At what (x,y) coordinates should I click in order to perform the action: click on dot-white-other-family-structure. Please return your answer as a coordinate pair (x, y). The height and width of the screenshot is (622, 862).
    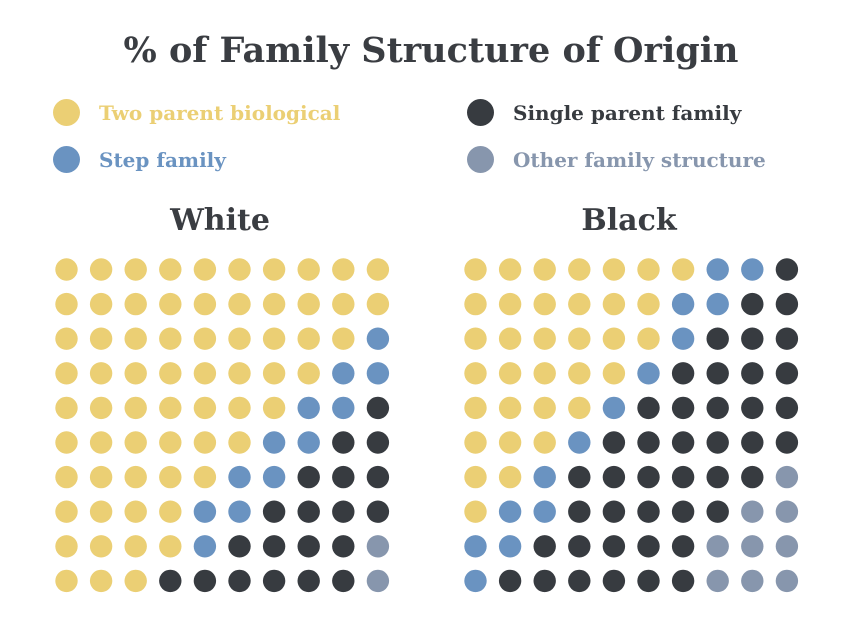
    Looking at the image, I should click on (378, 581).